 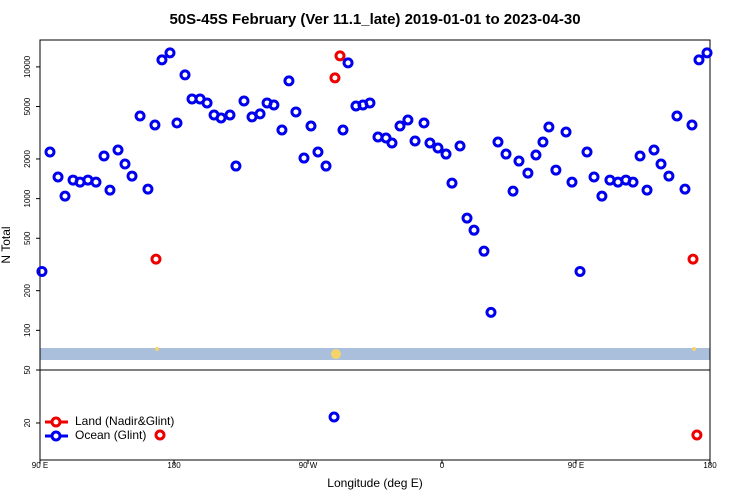 I want to click on x-tick-label: 90 W, so click(x=308, y=465).